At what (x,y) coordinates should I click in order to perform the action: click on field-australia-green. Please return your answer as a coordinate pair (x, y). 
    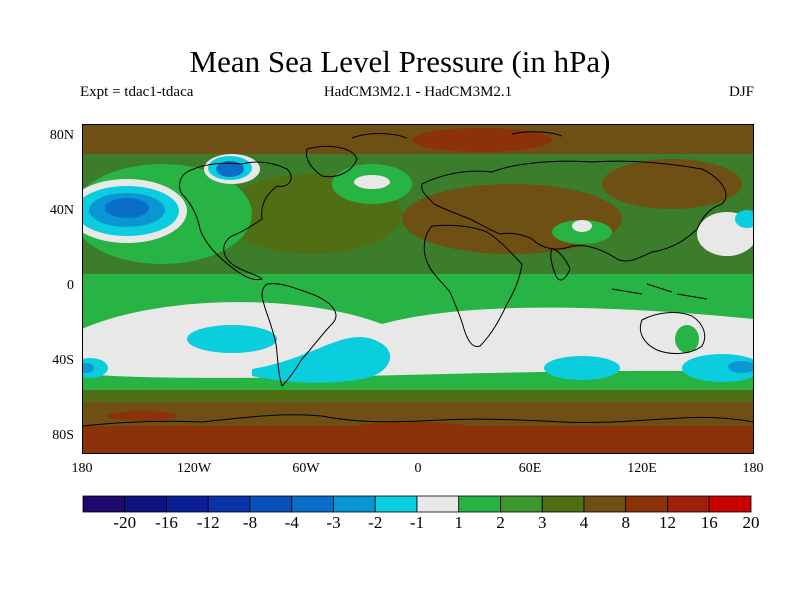
    Looking at the image, I should click on (687, 339).